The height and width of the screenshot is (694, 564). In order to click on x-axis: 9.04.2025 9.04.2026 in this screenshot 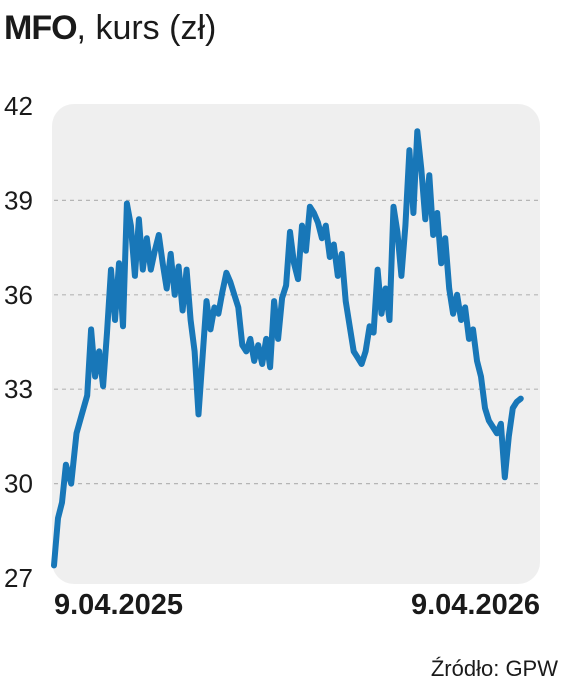, I will do `click(297, 605)`.